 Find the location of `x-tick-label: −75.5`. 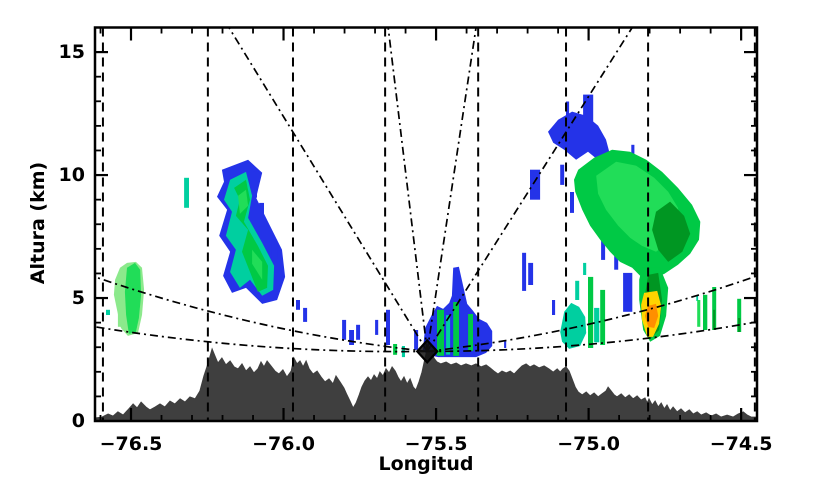

x-tick-label: −75.5 is located at coordinates (436, 444).